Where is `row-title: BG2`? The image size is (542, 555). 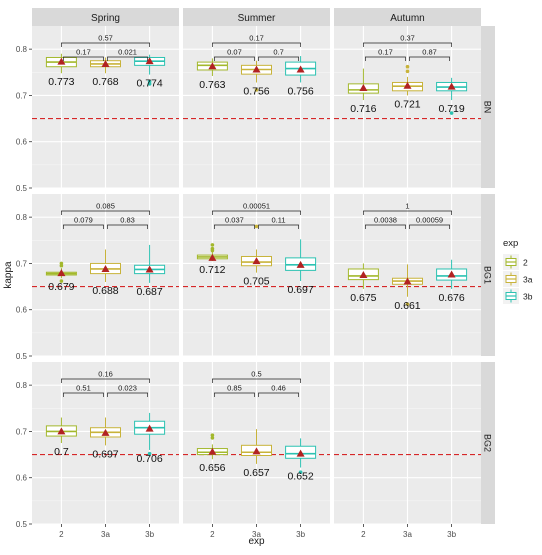 row-title: BG2 is located at coordinates (488, 443).